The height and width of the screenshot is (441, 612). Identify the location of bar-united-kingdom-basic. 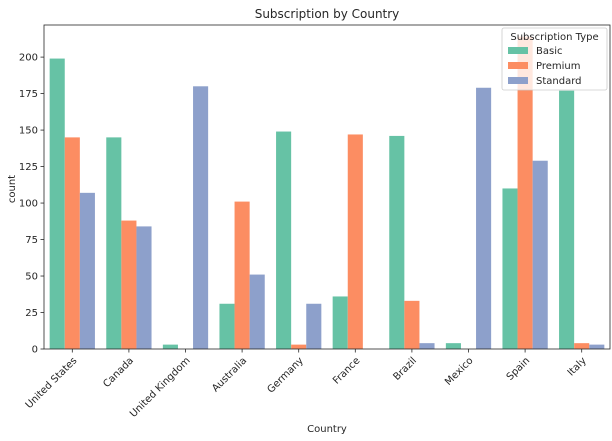
(170, 346).